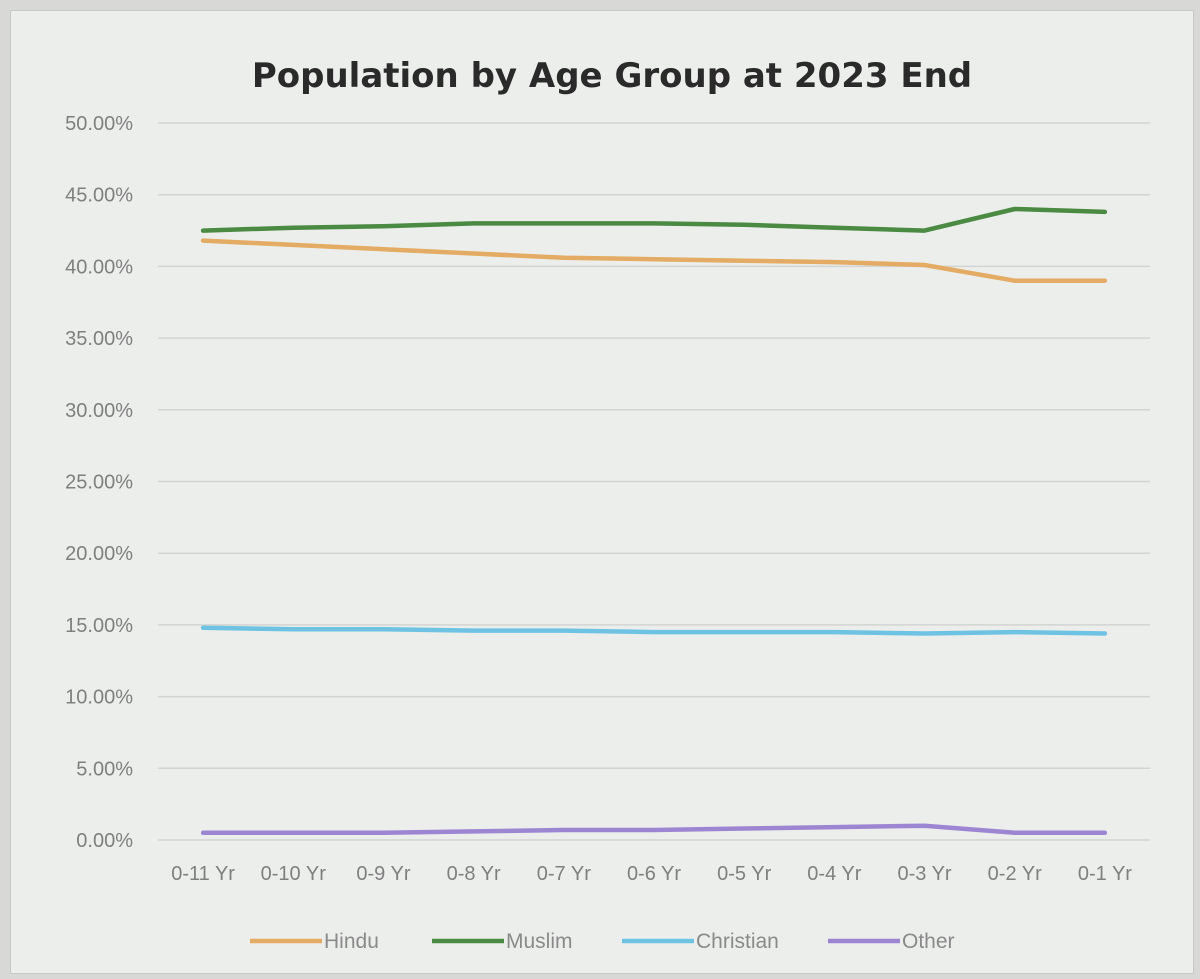 Image resolution: width=1200 pixels, height=979 pixels. I want to click on legend-label: Hindu, so click(351, 941).